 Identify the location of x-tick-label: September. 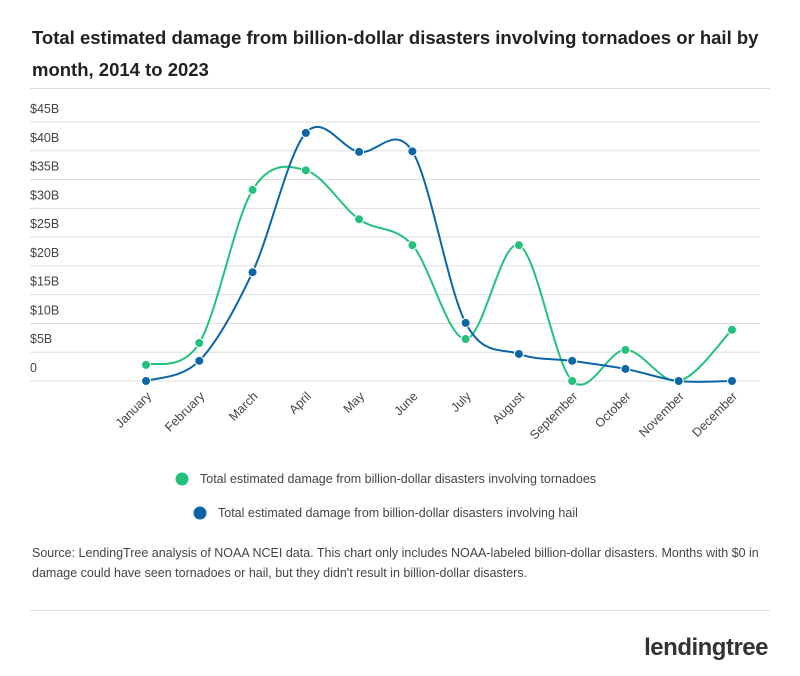
(553, 415).